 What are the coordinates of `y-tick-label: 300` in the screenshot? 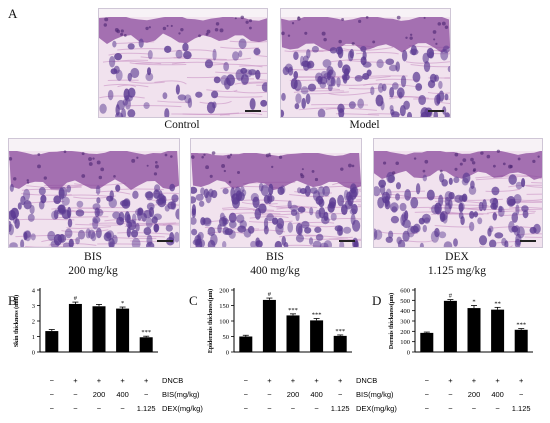 It's located at (405, 322).